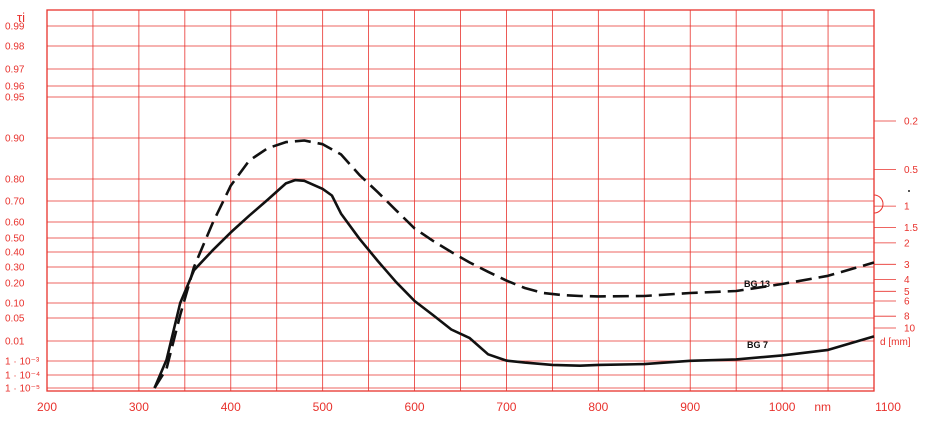 This screenshot has width=925, height=427. Describe the element at coordinates (15, 87) in the screenshot. I see `y-tick-label: 0.96` at that location.